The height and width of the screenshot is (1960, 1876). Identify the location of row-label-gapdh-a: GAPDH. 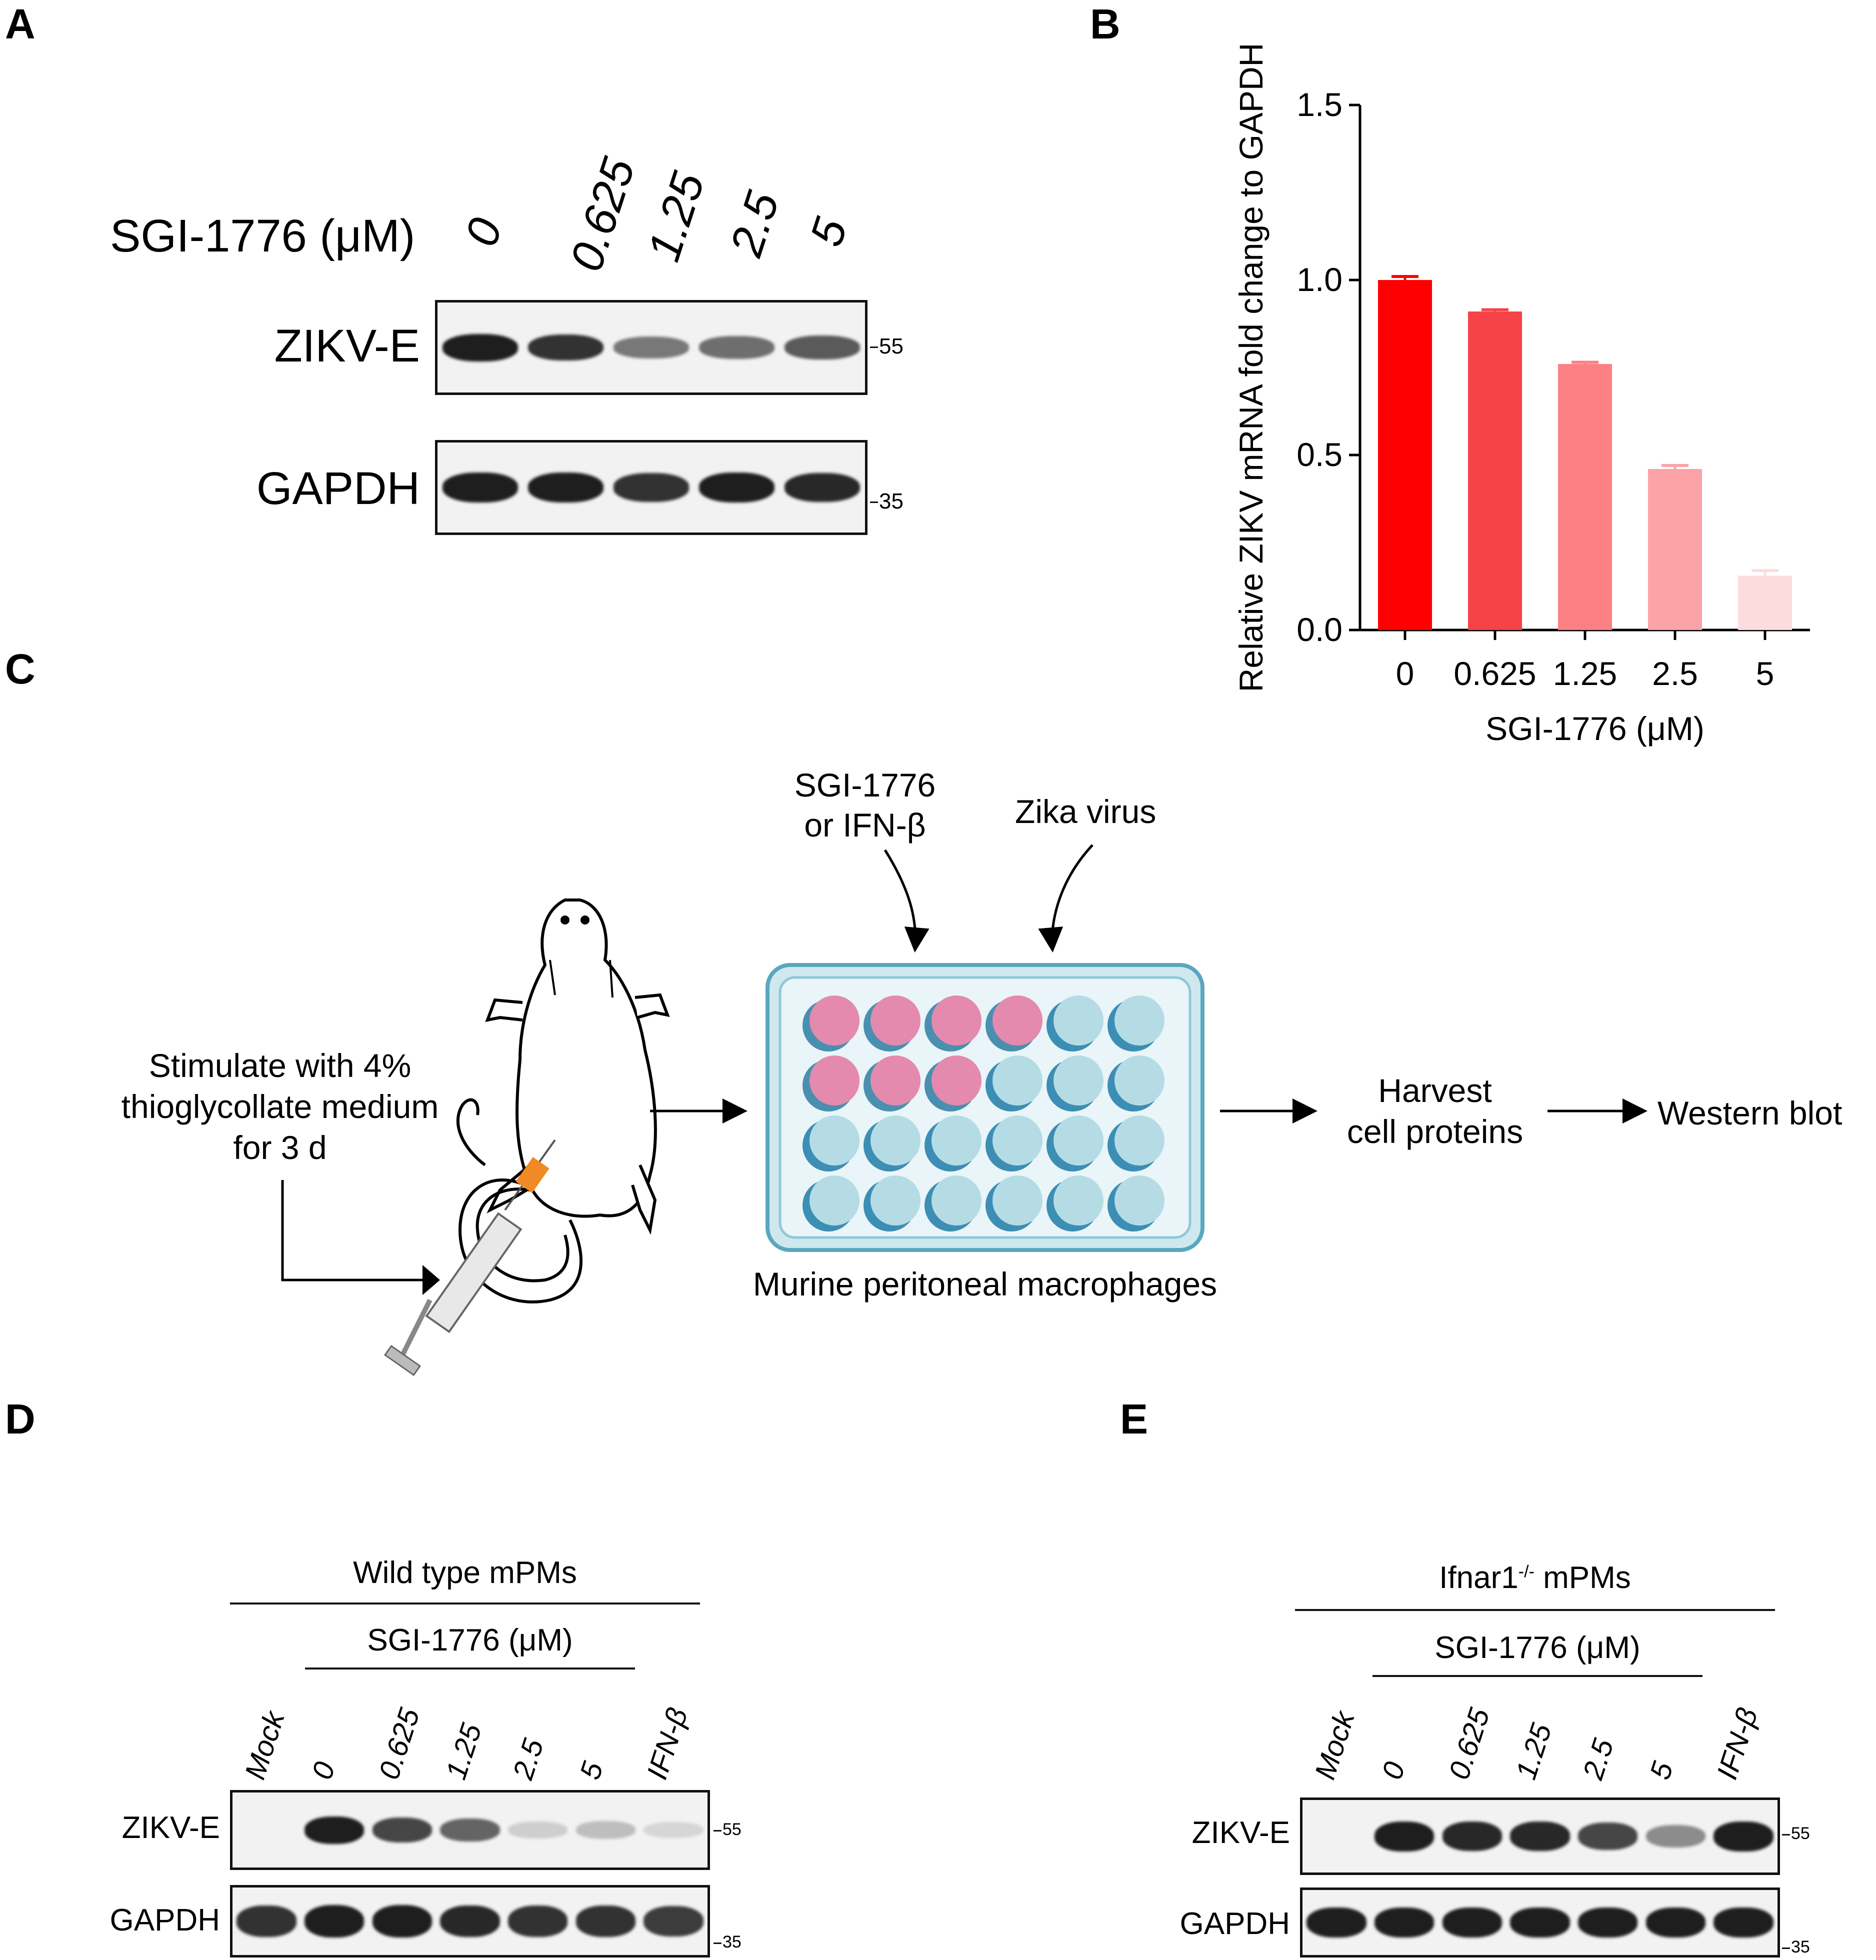
(338, 488).